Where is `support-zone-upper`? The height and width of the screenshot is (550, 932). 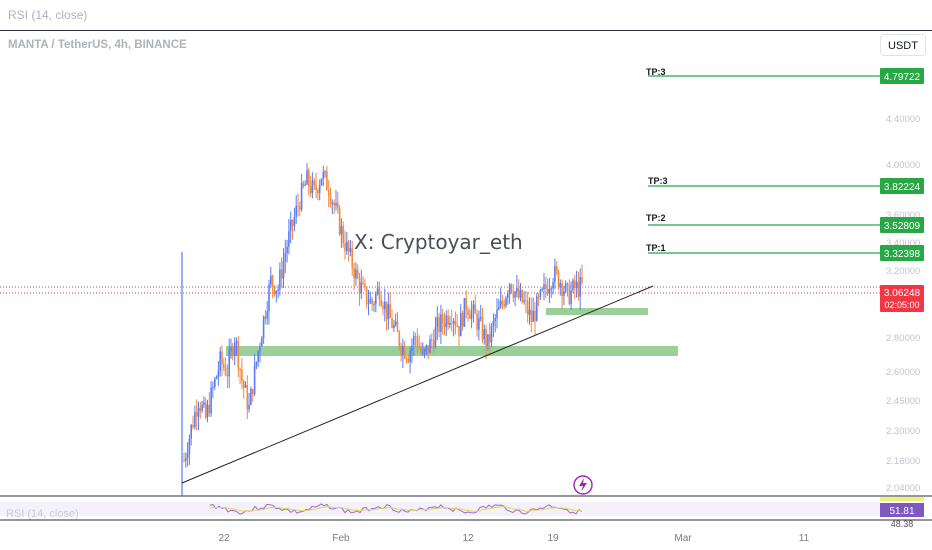
support-zone-upper is located at coordinates (597, 311).